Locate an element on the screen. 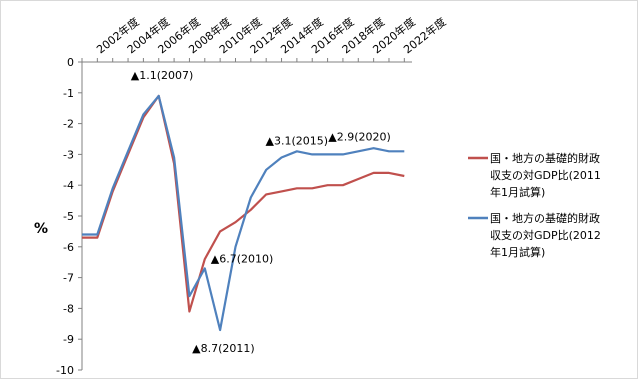 The height and width of the screenshot is (379, 638). y-ticks: 0 -1 -2 -3 -4 -5 -6 -7 -8 -9 -10 is located at coordinates (69, 216).